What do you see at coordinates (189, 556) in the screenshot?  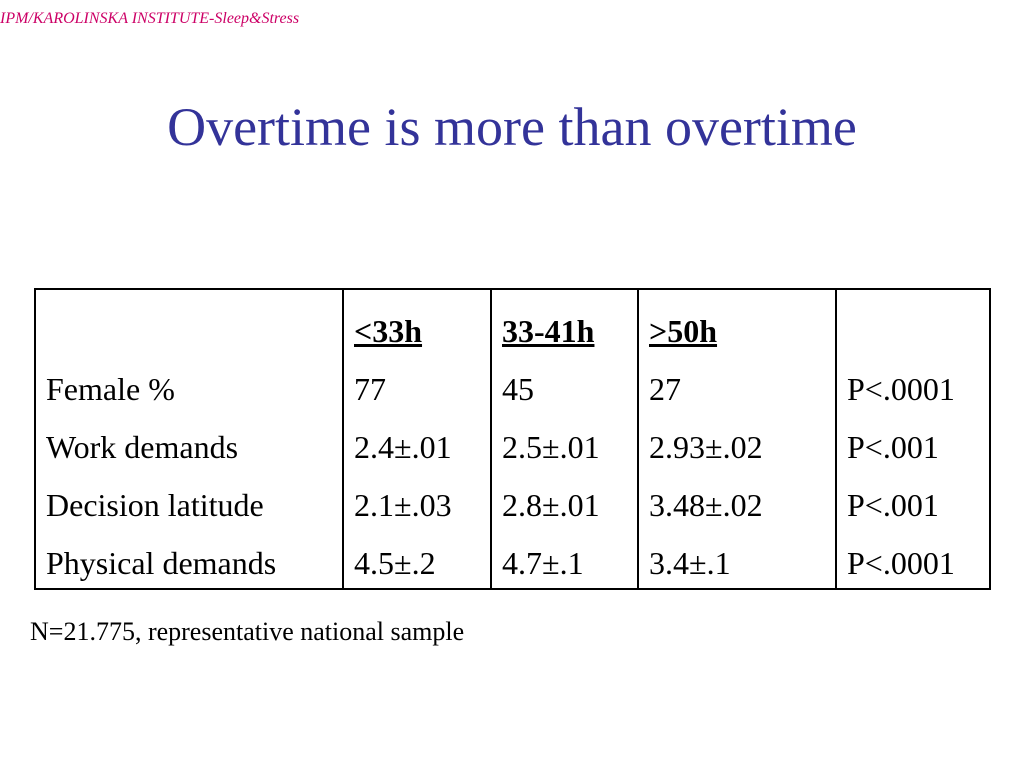 I see `row-label: Physical demands` at bounding box center [189, 556].